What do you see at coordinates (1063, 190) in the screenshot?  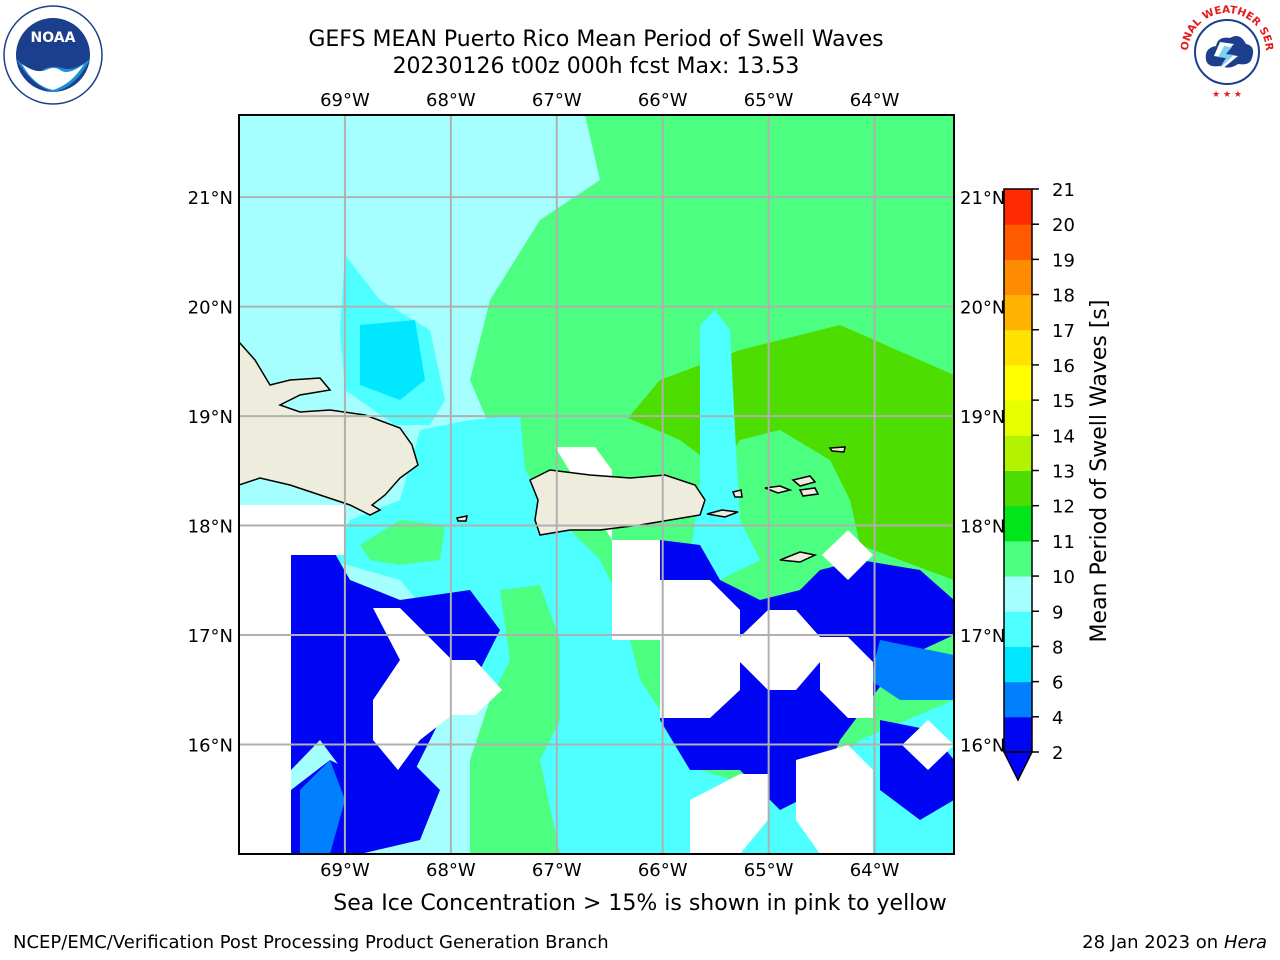 I see `colorbar-tick-label: 21` at bounding box center [1063, 190].